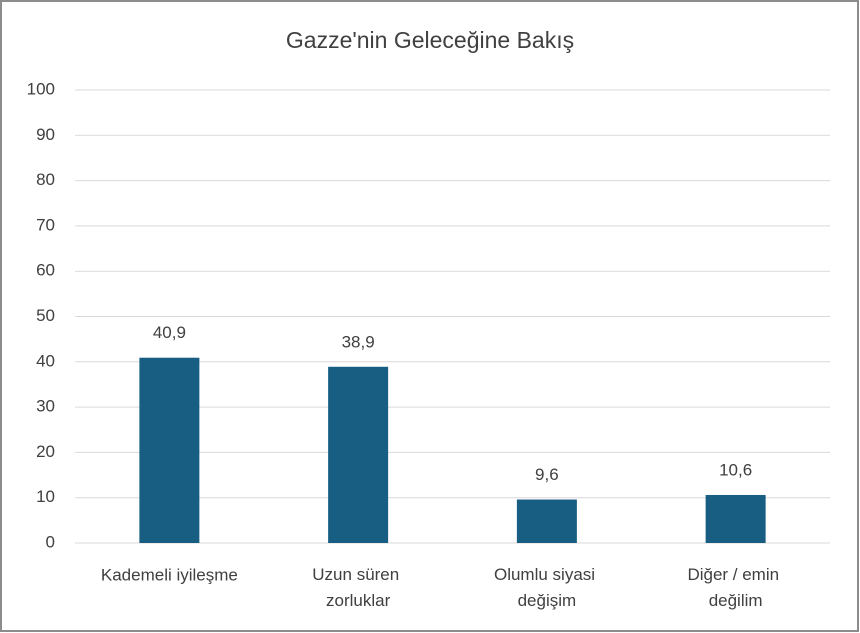  Describe the element at coordinates (45, 224) in the screenshot. I see `y-tick-label: 70` at that location.